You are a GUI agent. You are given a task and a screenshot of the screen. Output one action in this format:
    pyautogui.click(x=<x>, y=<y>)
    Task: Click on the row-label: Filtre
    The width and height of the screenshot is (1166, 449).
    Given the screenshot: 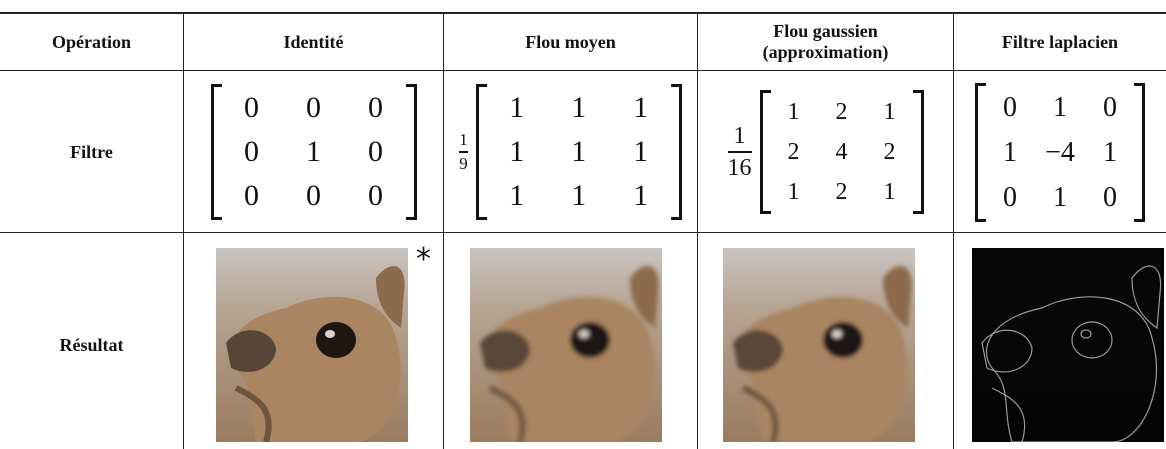 What is the action you would take?
    pyautogui.click(x=91, y=152)
    